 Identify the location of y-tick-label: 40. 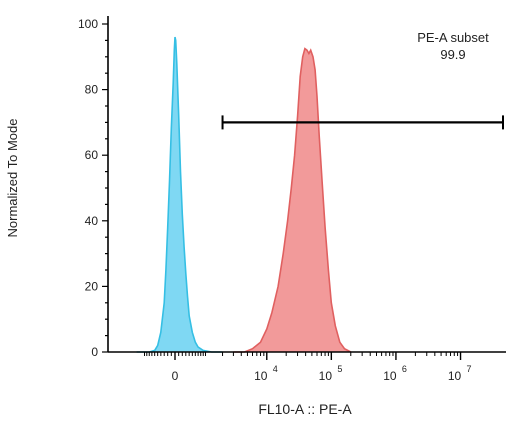
(92, 221).